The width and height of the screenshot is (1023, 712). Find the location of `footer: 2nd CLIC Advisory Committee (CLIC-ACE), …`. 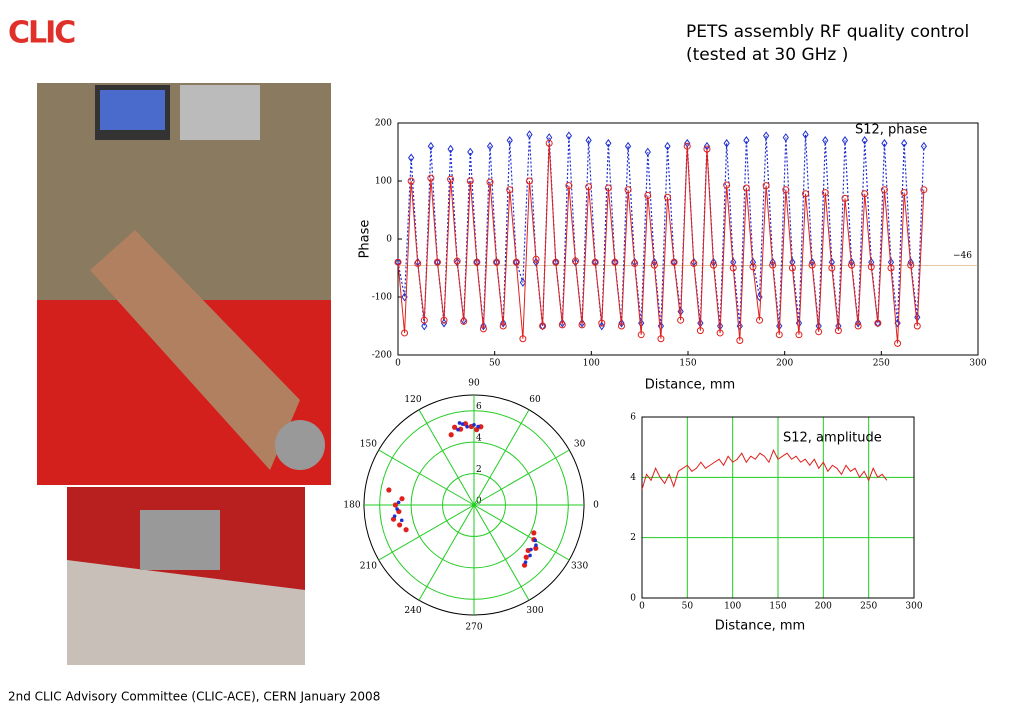

footer: 2nd CLIC Advisory Committee (CLIC-ACE), … is located at coordinates (194, 697).